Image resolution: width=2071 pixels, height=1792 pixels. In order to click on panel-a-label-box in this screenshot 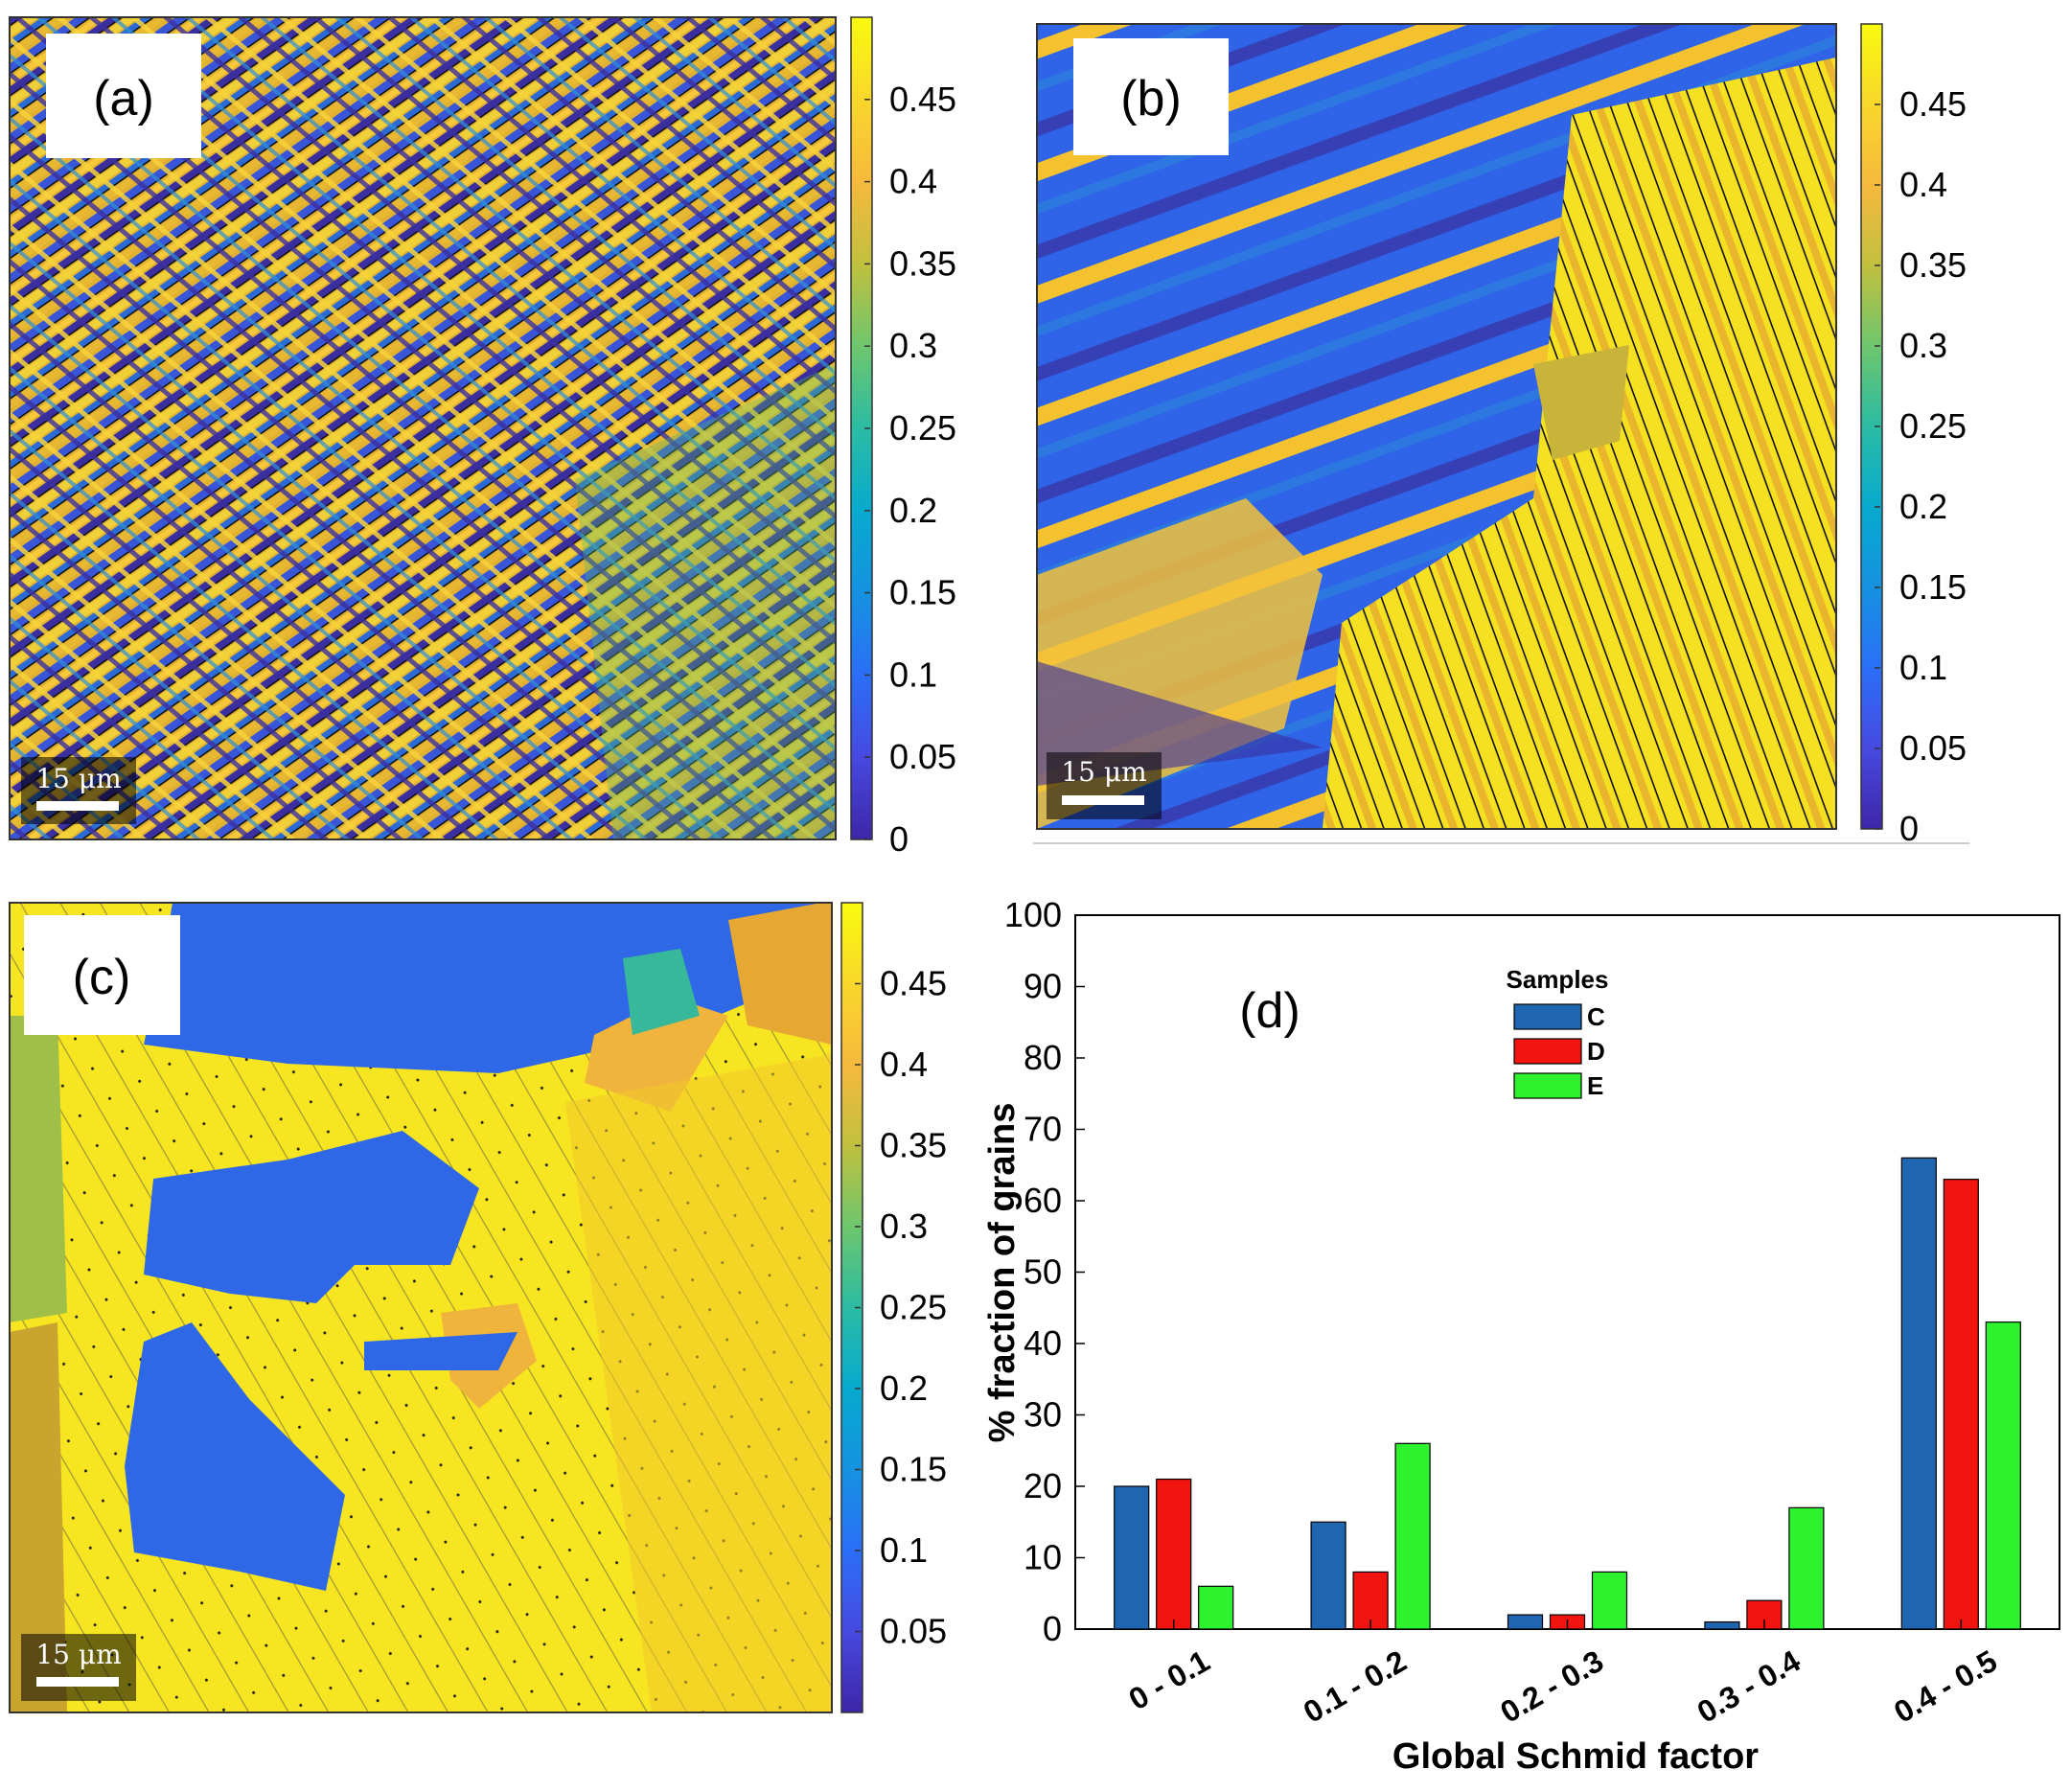, I will do `click(123, 96)`.